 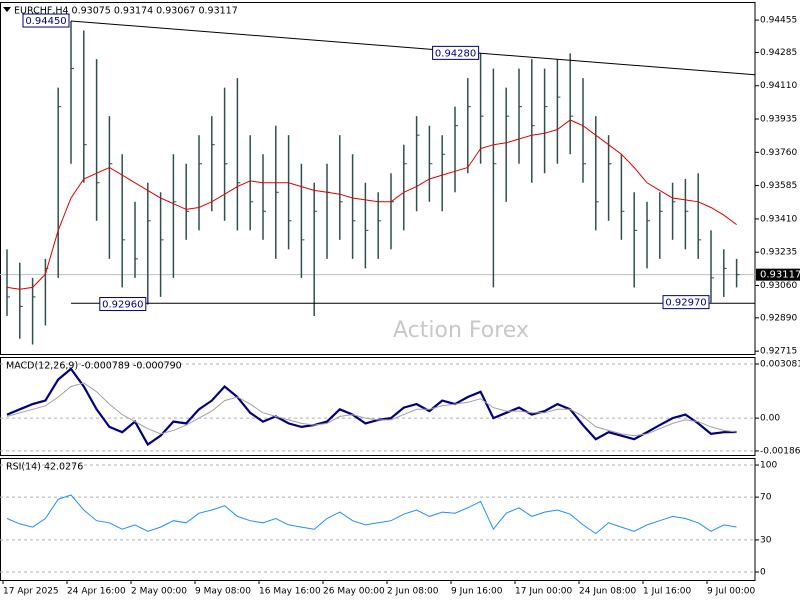 I want to click on price-label: 0.92960, so click(x=122, y=305).